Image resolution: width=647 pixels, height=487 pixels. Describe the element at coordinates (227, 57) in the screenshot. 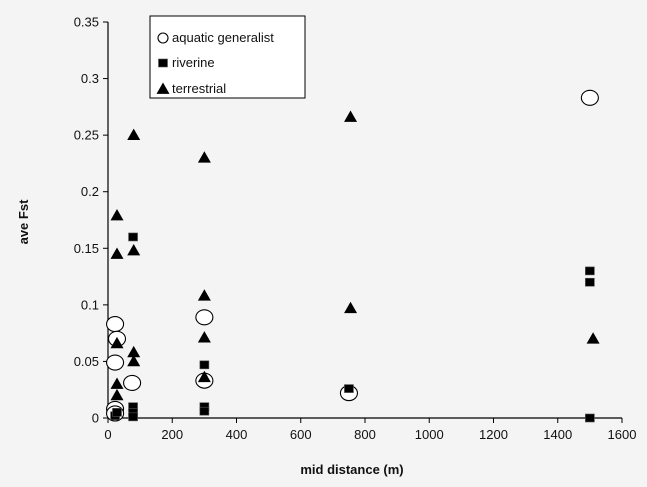

I see `legend: aquatic generalist riverine terrestrial` at that location.